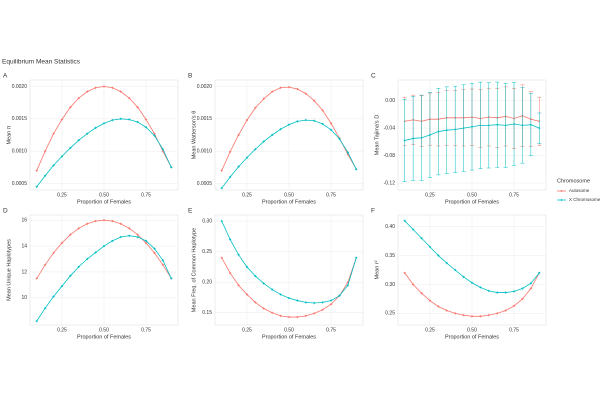  What do you see at coordinates (390, 183) in the screenshot?
I see `y-tick-label: -0.12` at bounding box center [390, 183].